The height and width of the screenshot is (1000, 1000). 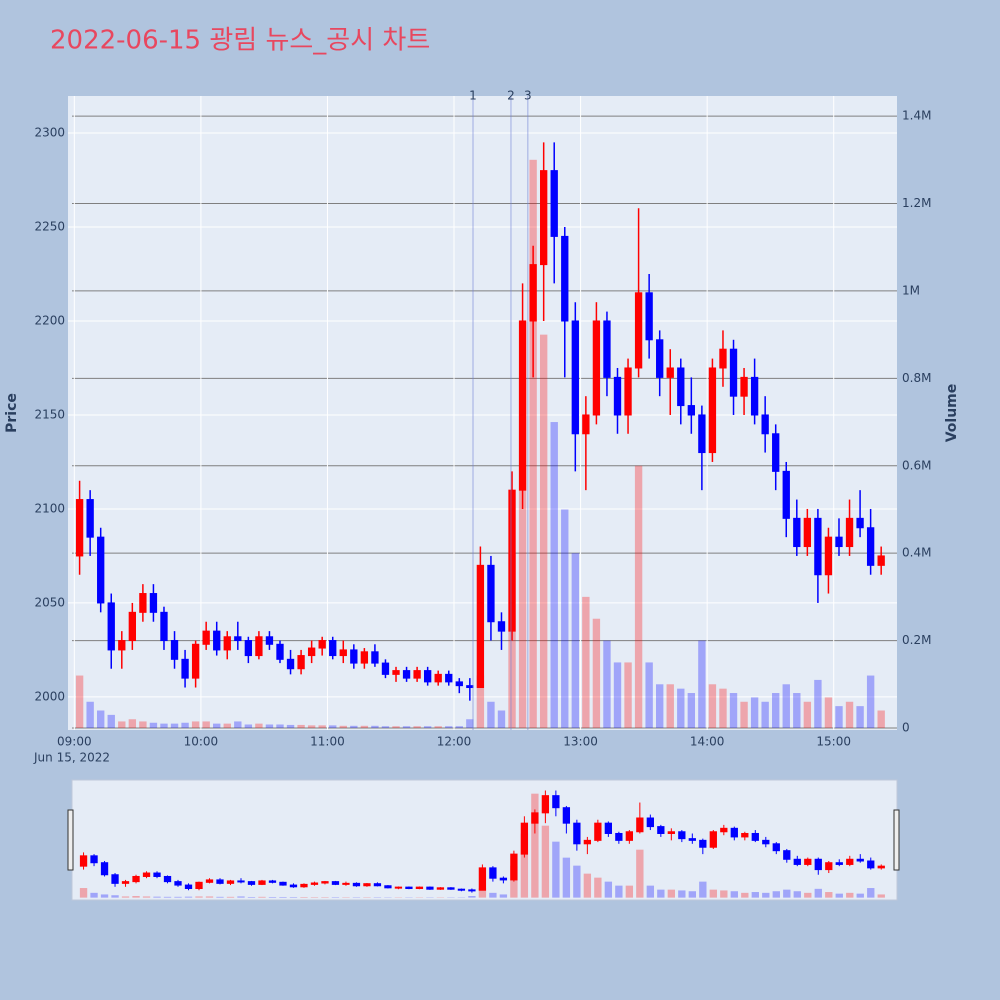 What do you see at coordinates (49, 133) in the screenshot?
I see `y-tick-label: 2300` at bounding box center [49, 133].